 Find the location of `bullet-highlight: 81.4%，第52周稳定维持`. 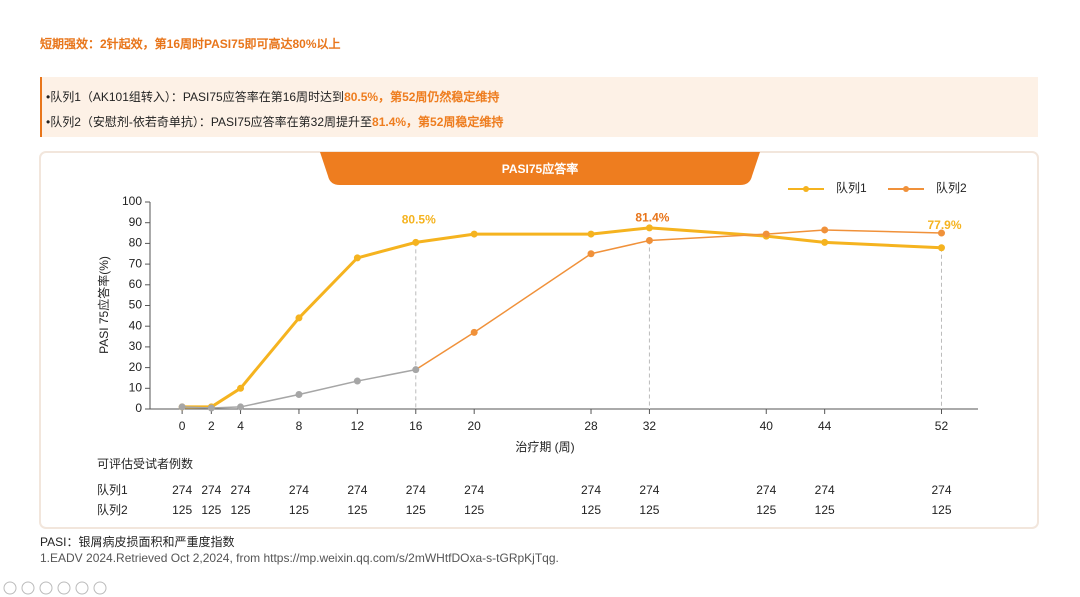

bullet-highlight: 81.4%，第52周稳定维持 is located at coordinates (437, 121).